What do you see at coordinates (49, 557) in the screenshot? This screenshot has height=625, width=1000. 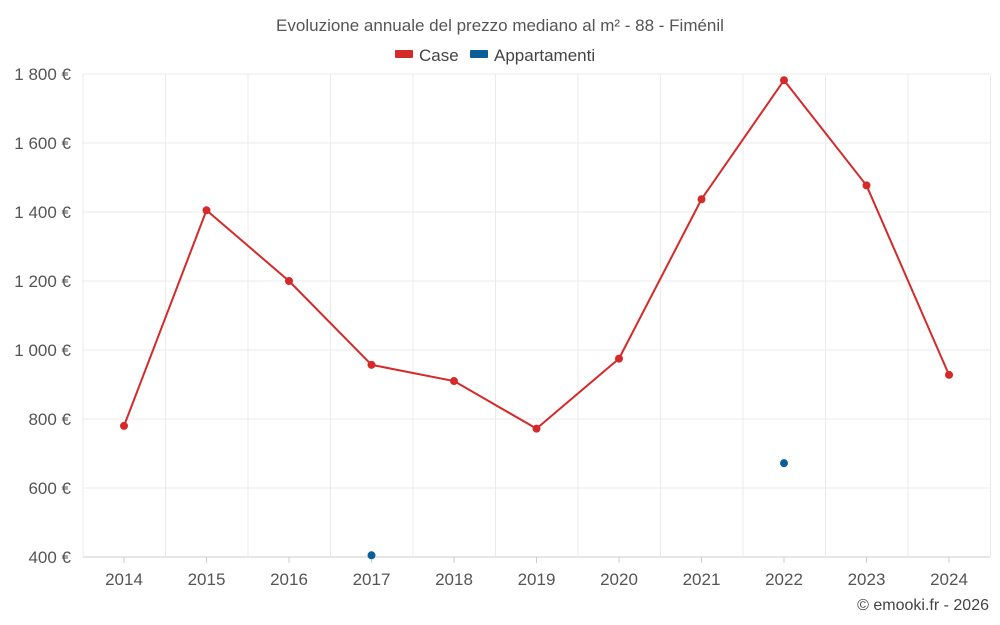 I see `y-tick-label: 400 €` at bounding box center [49, 557].